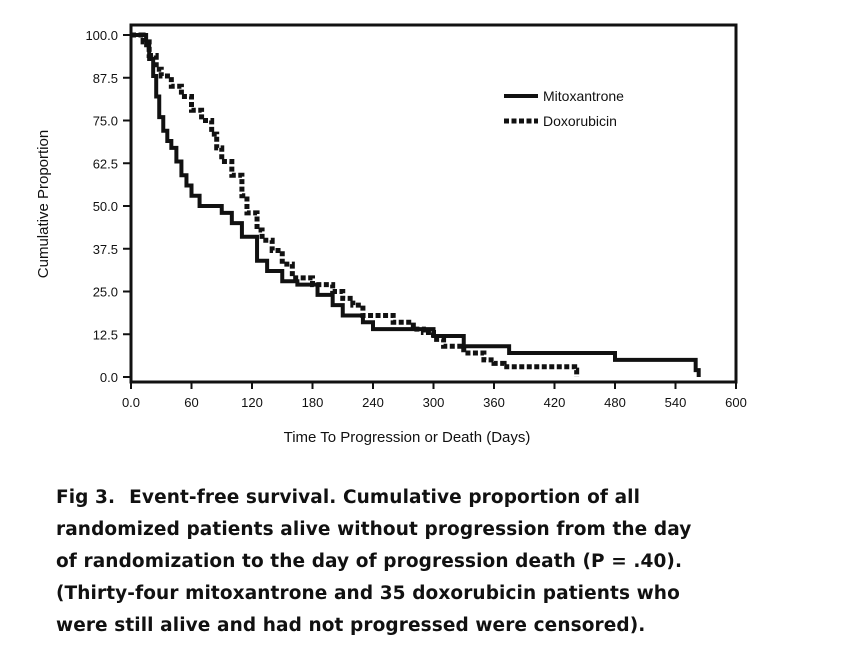 This screenshot has width=844, height=666. I want to click on y-tick-label: 50.0, so click(105, 206).